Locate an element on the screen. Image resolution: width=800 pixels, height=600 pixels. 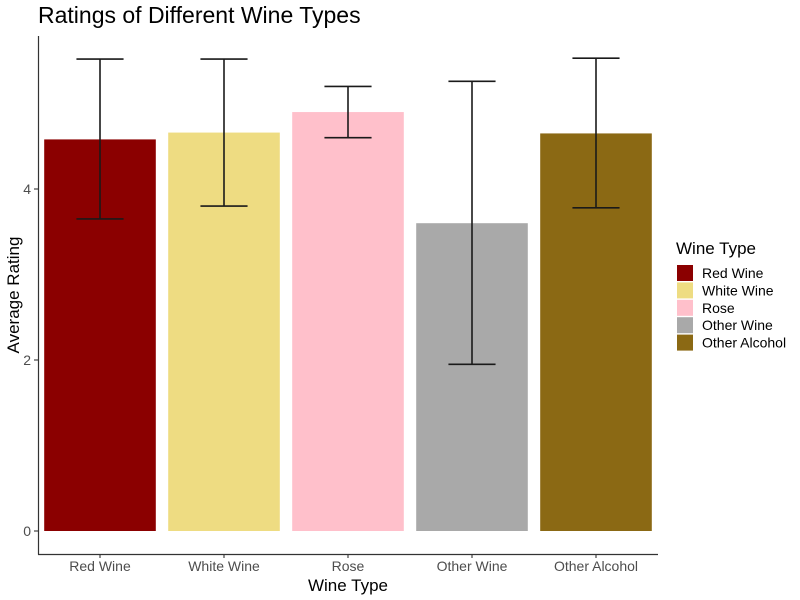
x-tick-label: Other Alcohol is located at coordinates (596, 566).